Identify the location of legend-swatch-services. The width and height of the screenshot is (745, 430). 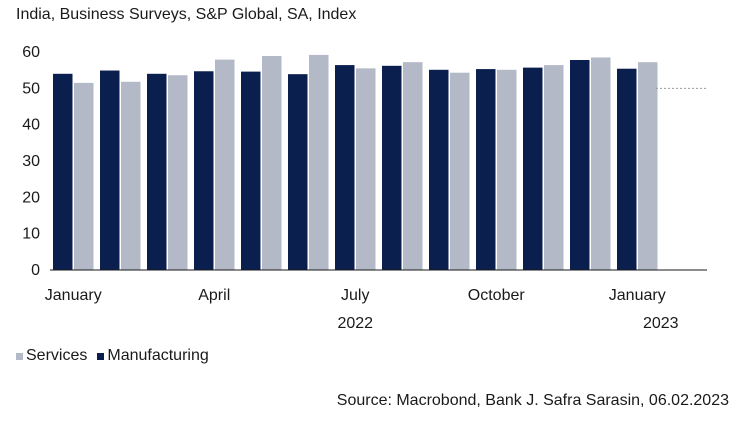
(19, 356).